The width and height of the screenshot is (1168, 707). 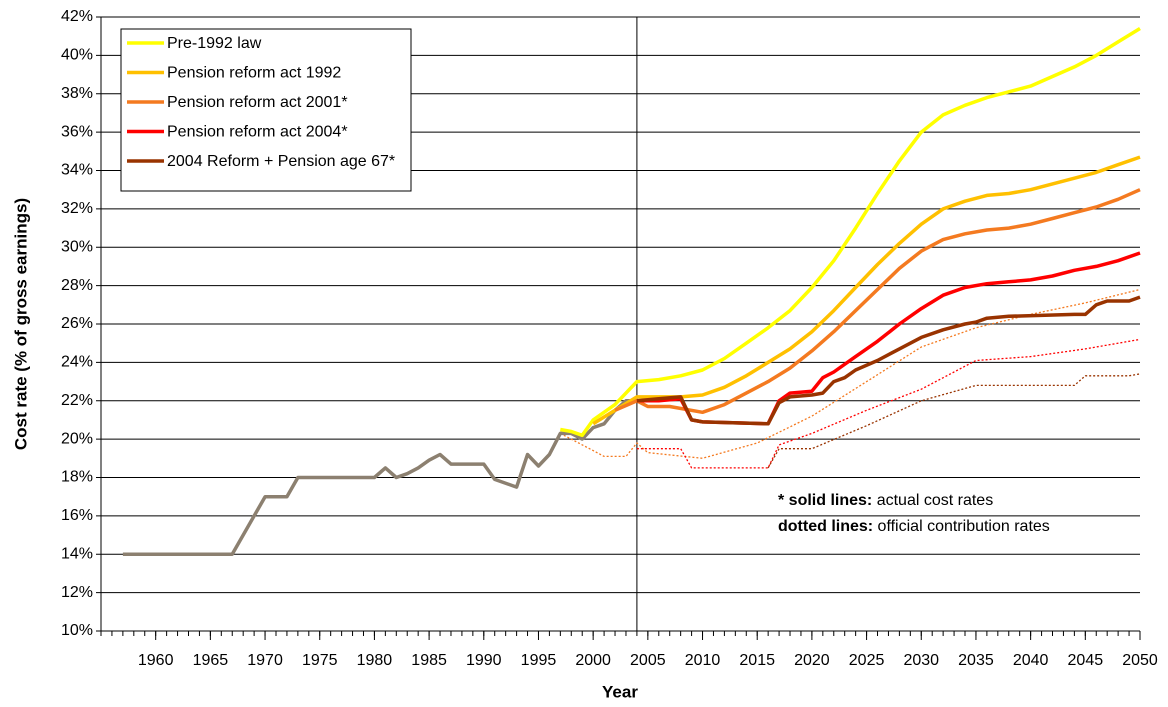 I want to click on x-tick-label: 2040, so click(x=1031, y=660).